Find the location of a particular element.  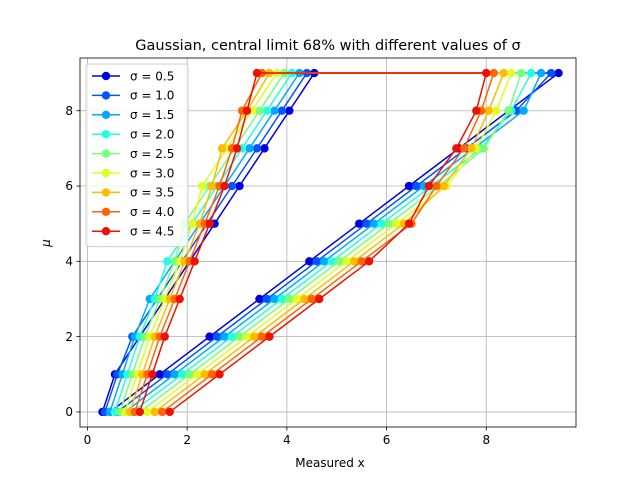

legend-entry: σ = 4.5 is located at coordinates (133, 232).